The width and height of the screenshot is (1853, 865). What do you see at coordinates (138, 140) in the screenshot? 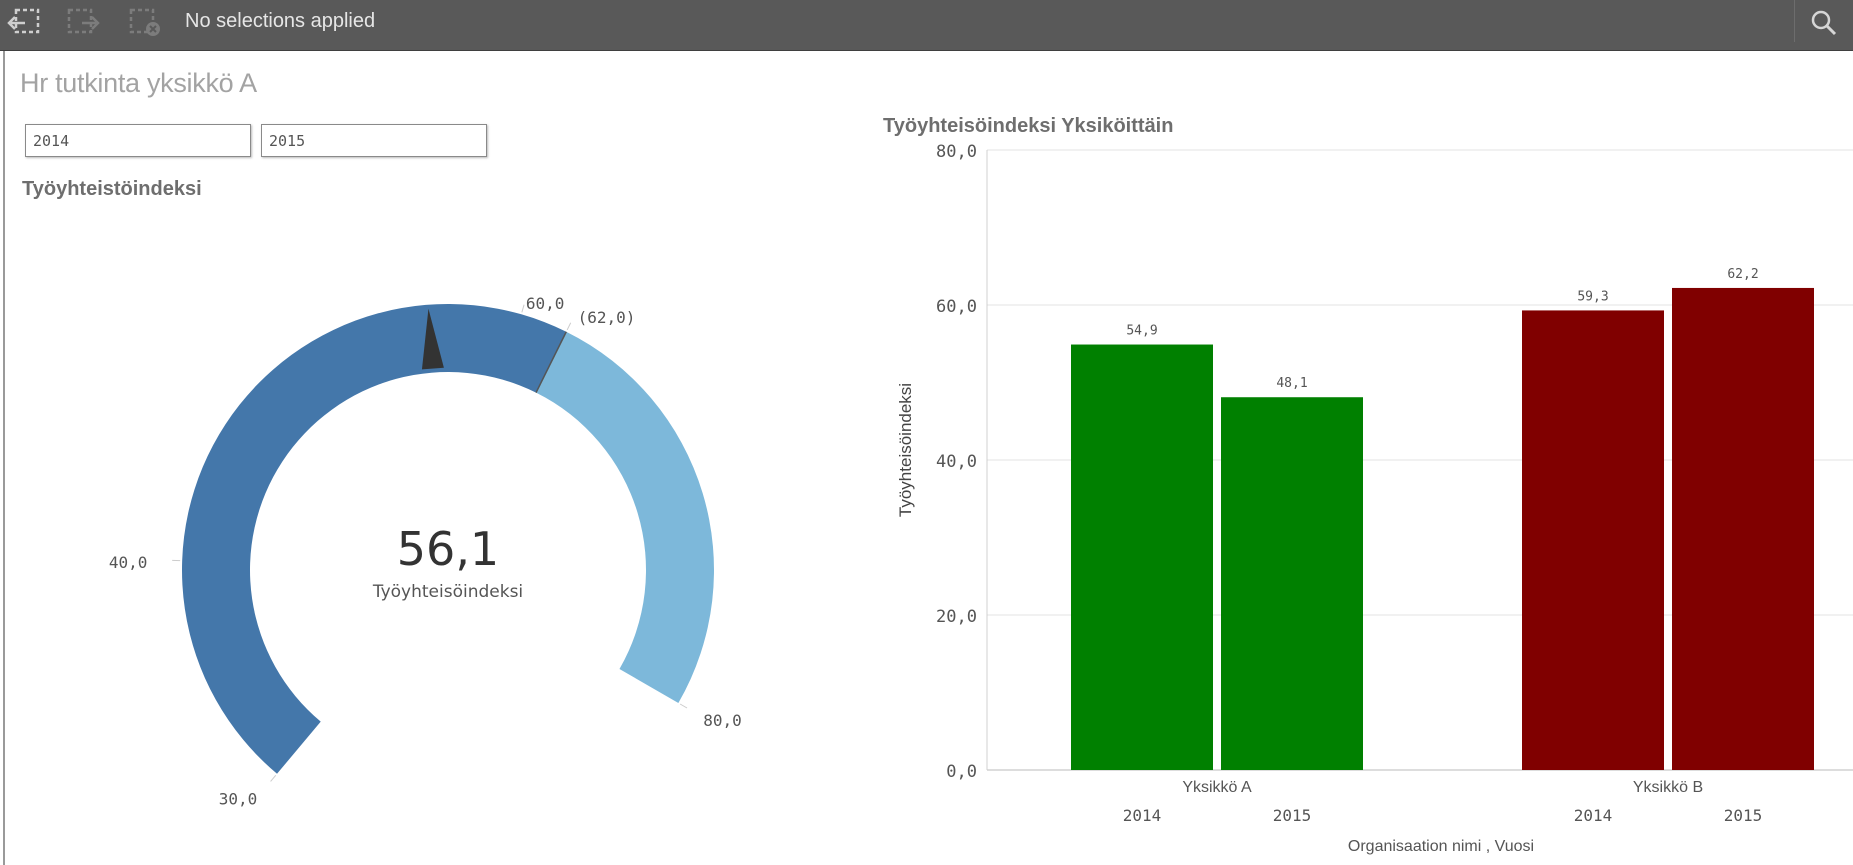
I see `filter-box-2014: 2014` at bounding box center [138, 140].